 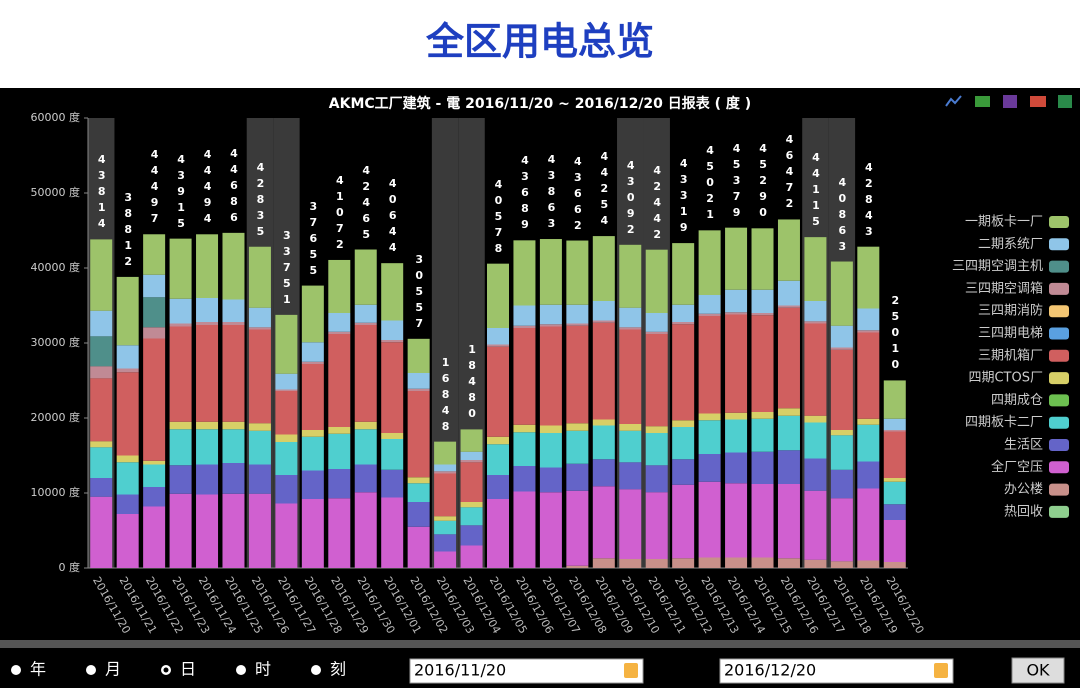 What do you see at coordinates (446, 395) in the screenshot?
I see `total-label: 16848` at bounding box center [446, 395].